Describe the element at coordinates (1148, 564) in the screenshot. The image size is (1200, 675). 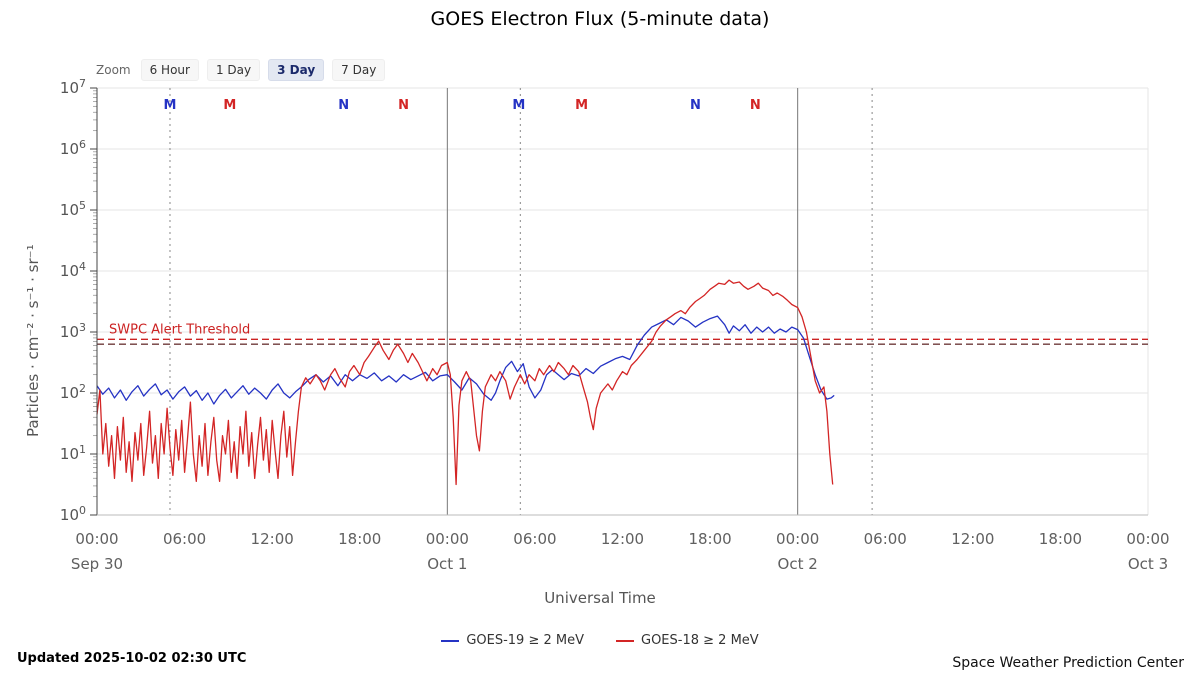
I see `date-label: Oct 3` at that location.